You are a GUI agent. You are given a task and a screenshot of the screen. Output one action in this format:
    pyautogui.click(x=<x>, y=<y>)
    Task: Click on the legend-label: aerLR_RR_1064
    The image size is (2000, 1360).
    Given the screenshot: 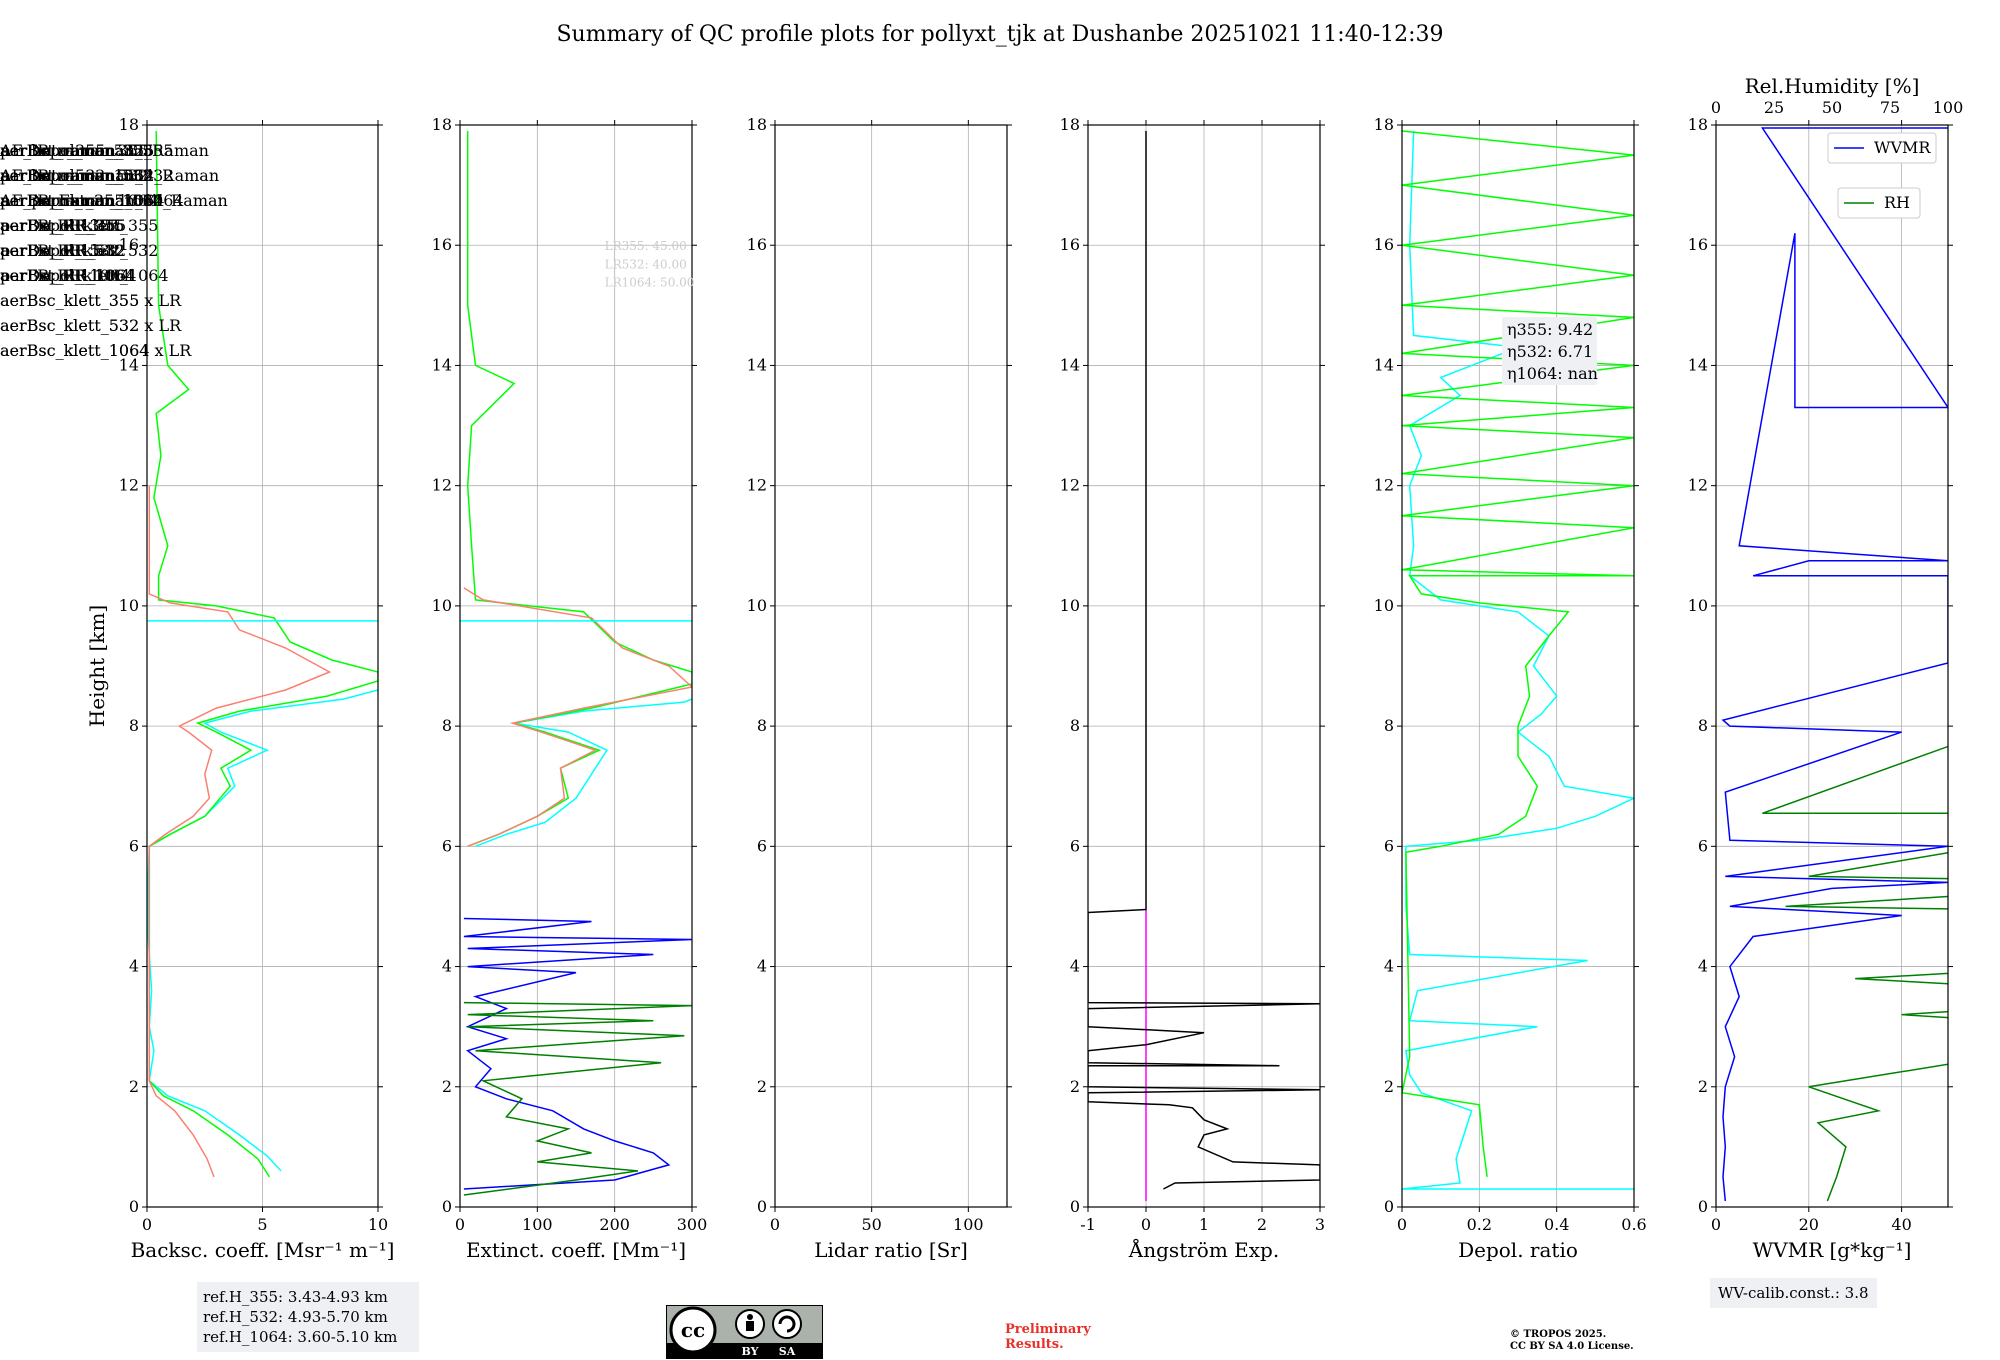 What is the action you would take?
    pyautogui.click(x=65, y=275)
    